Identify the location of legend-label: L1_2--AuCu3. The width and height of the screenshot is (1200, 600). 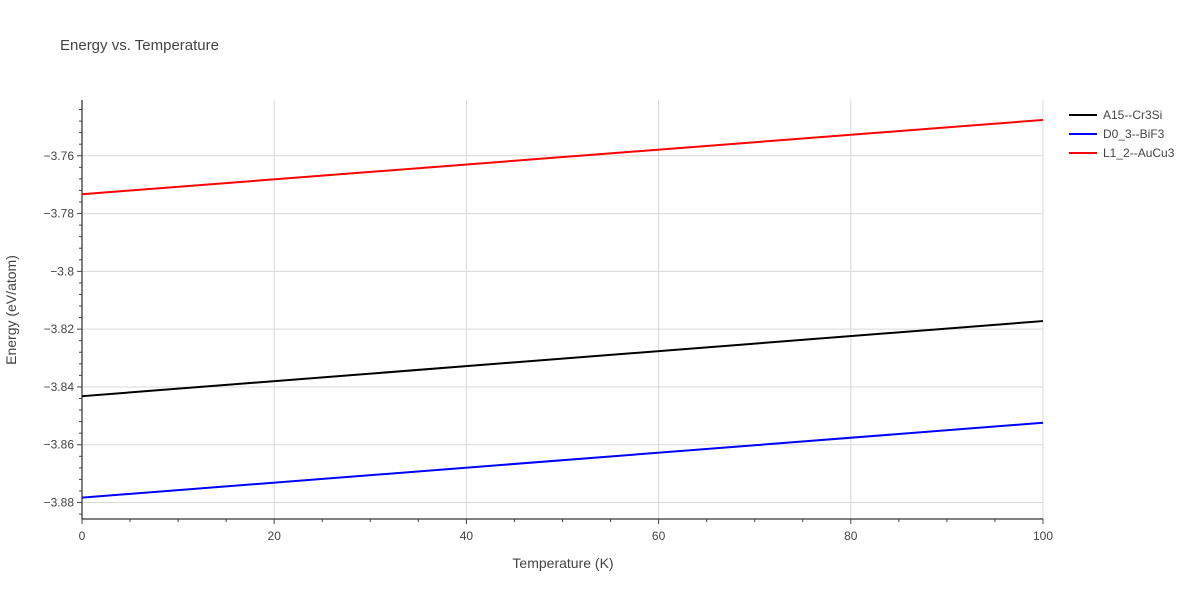
(1139, 153).